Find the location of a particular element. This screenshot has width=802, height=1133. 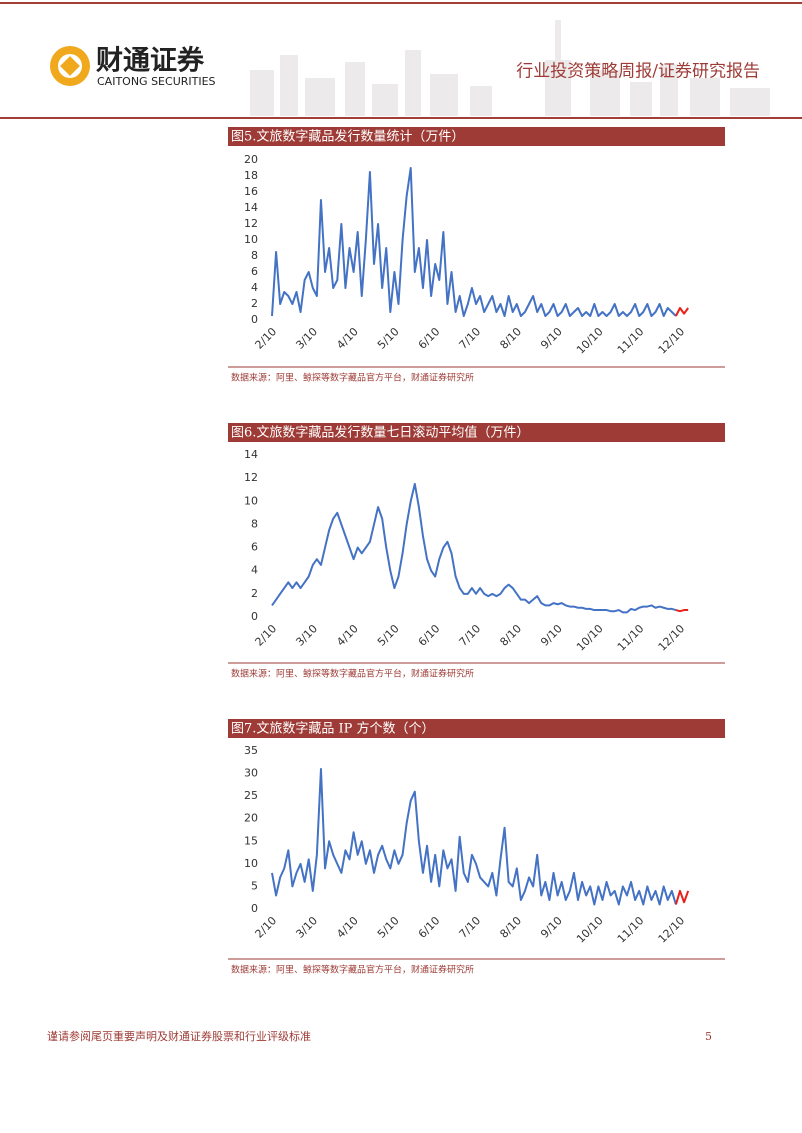

y-tick-label: 18 is located at coordinates (251, 175).